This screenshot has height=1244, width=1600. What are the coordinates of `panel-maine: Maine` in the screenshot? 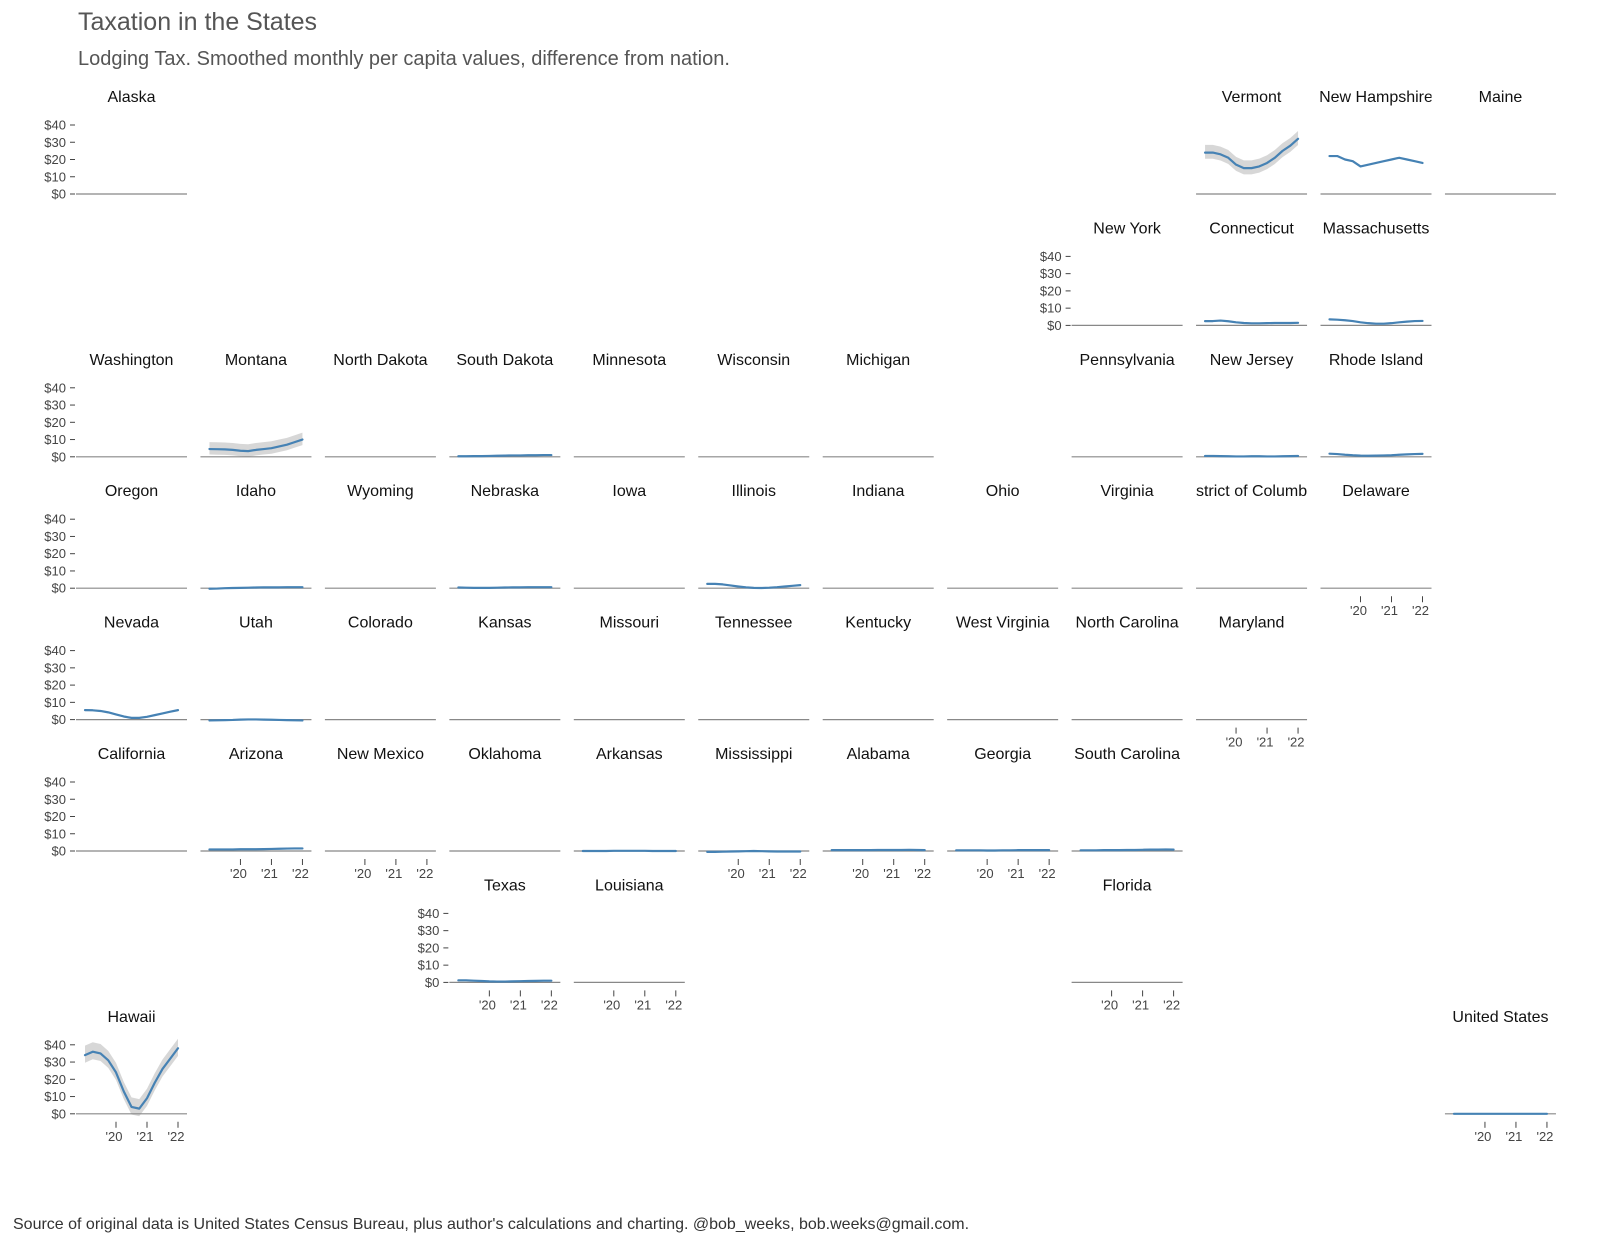 It's located at (1500, 142).